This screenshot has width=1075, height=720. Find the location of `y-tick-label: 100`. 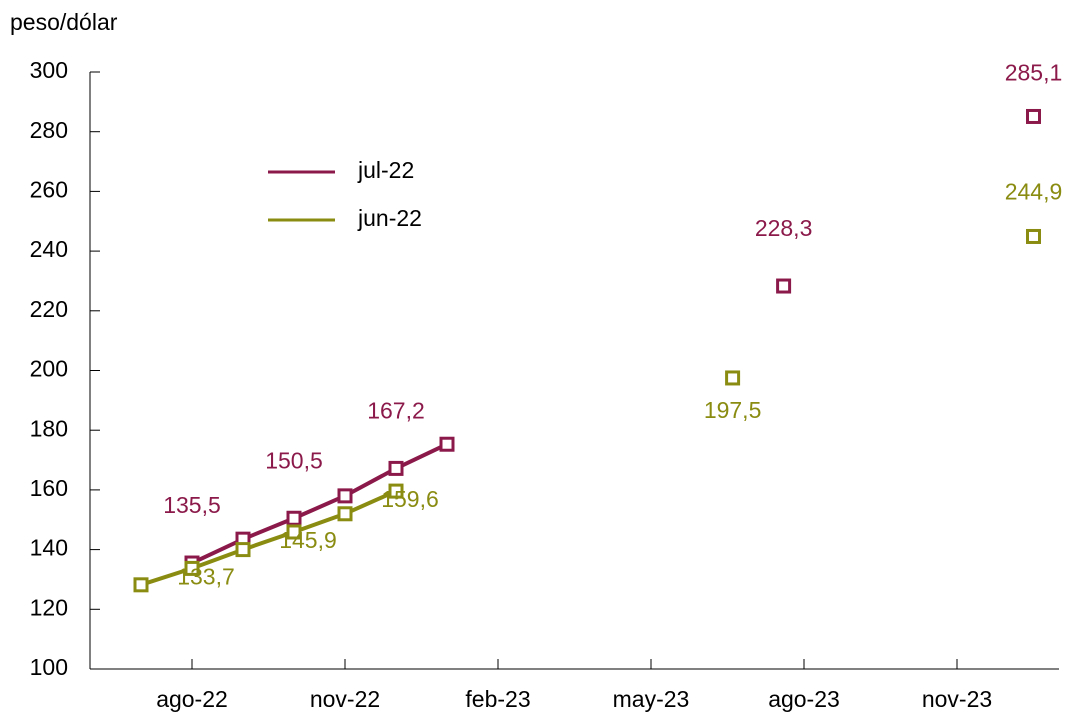

y-tick-label: 100 is located at coordinates (49, 667).